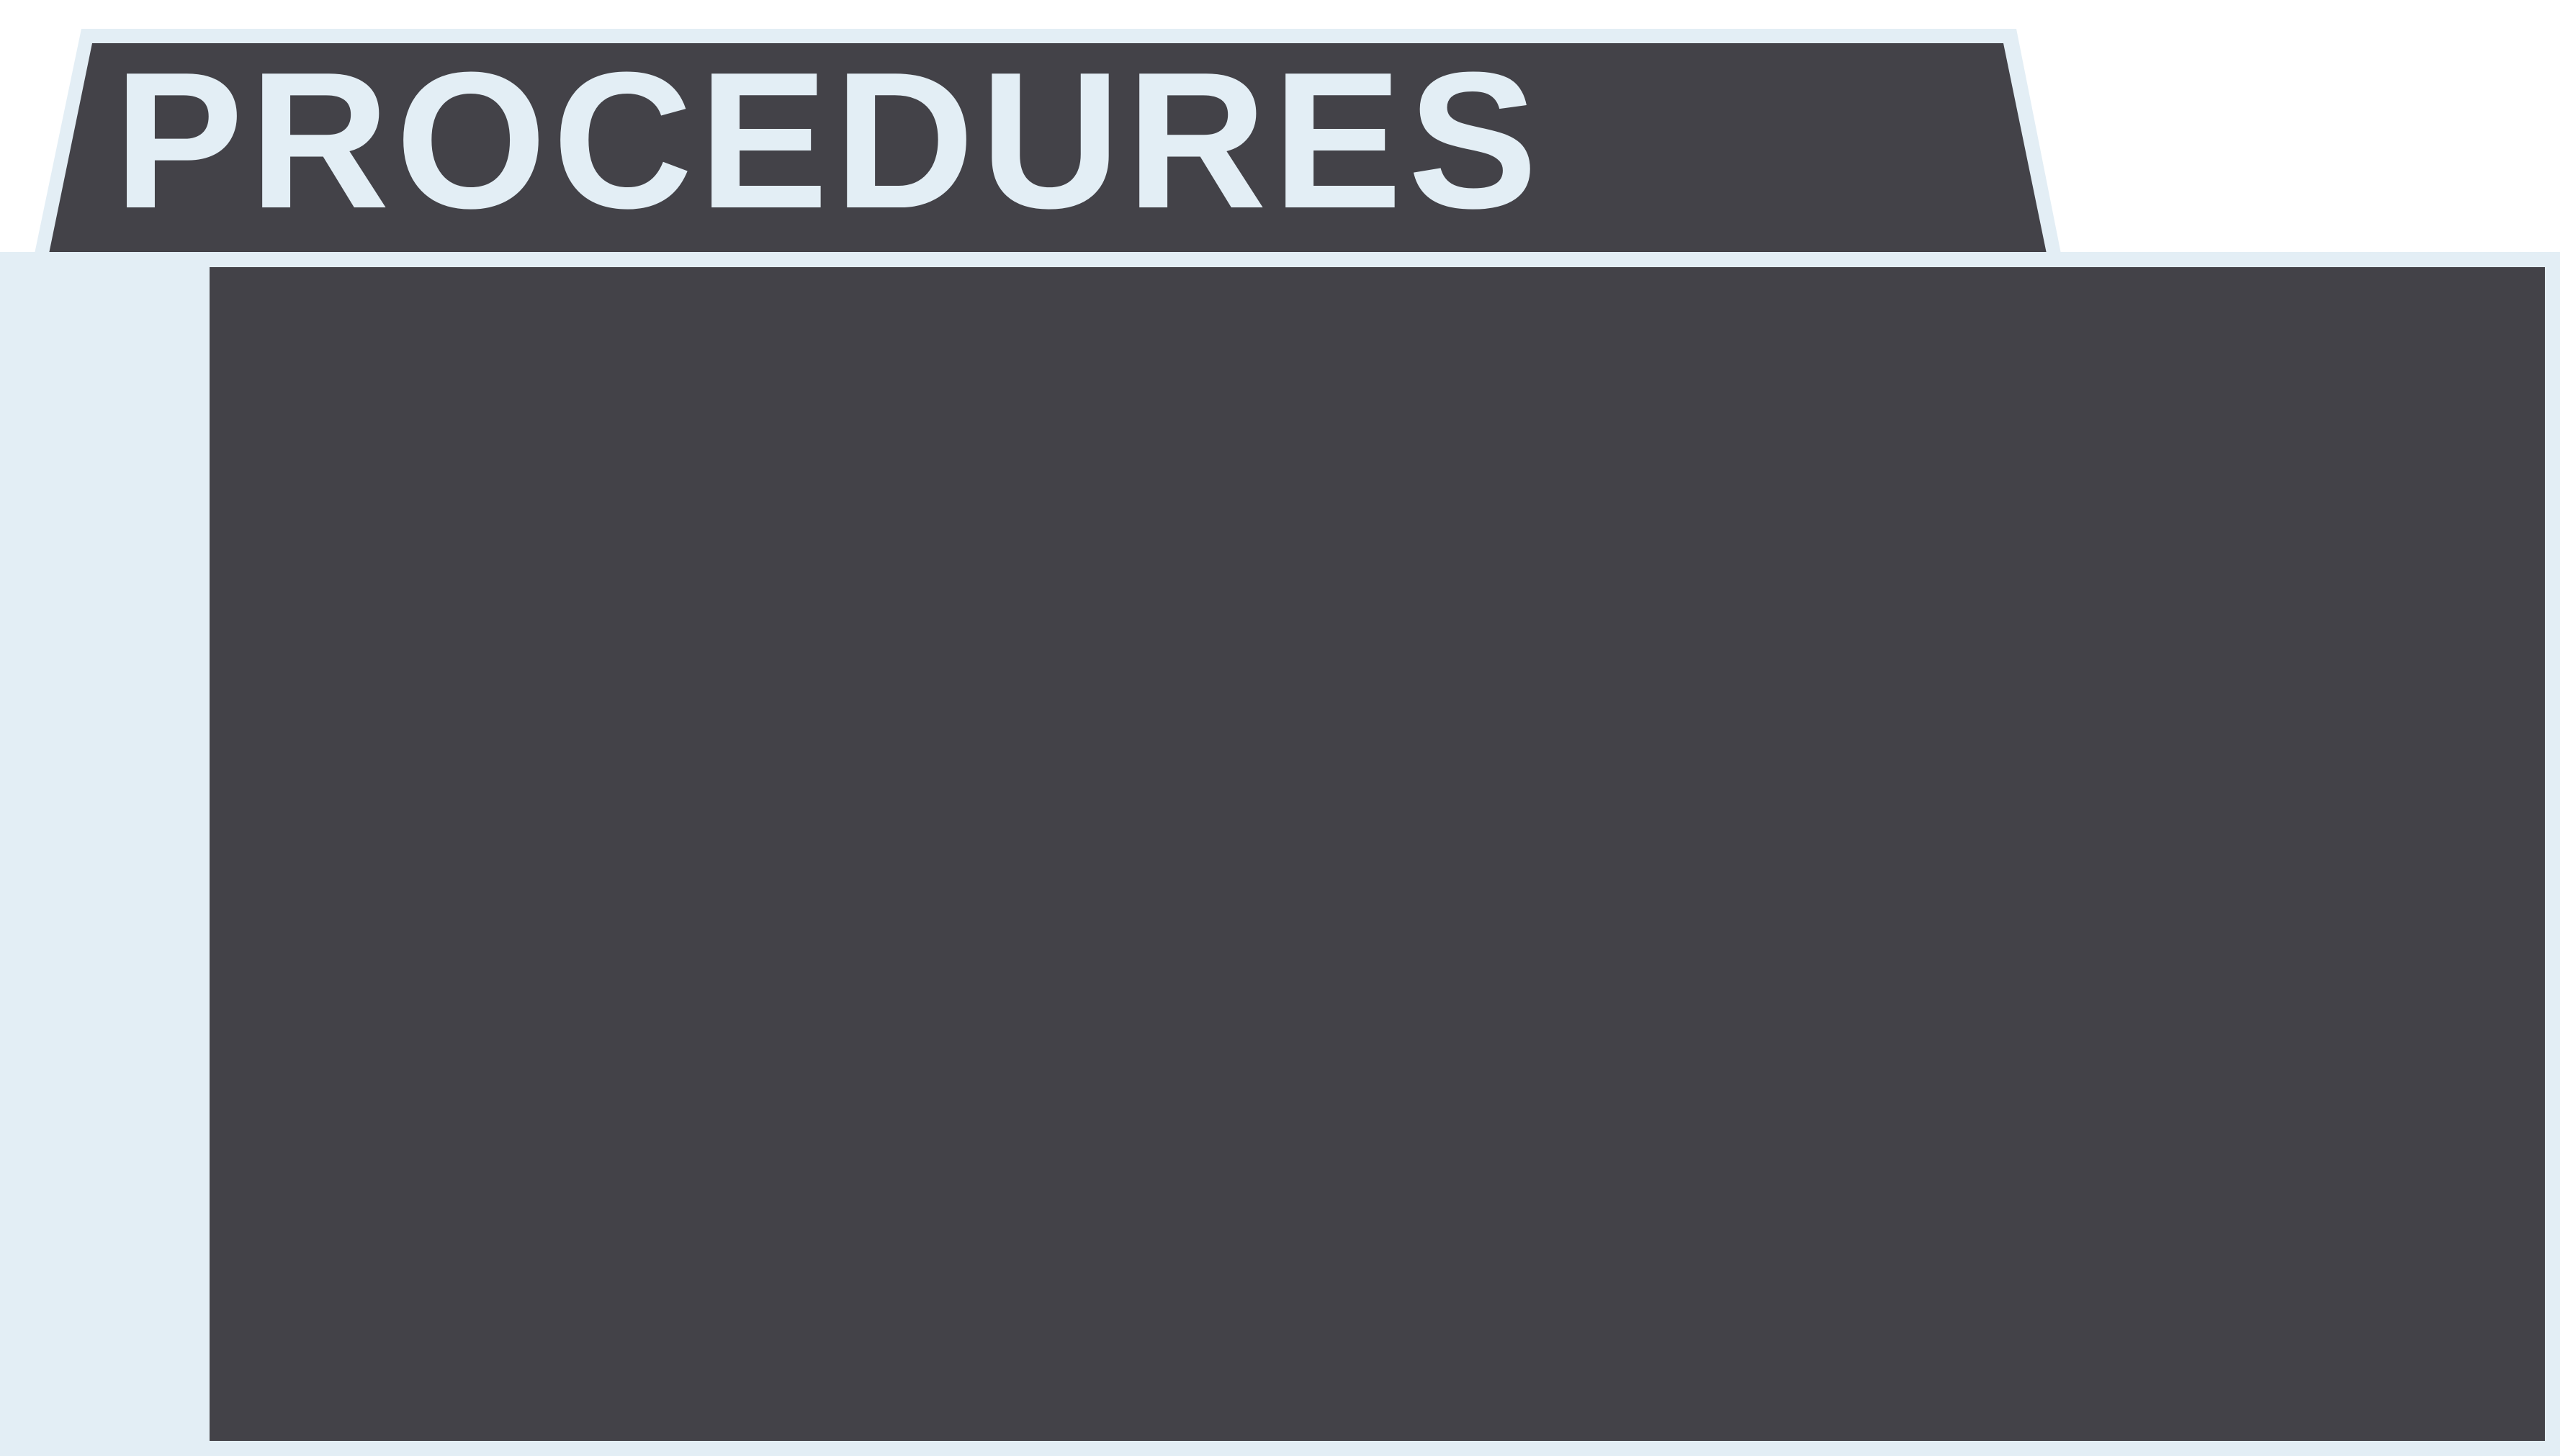  What do you see at coordinates (1280, 259) in the screenshot?
I see `tab-divider` at bounding box center [1280, 259].